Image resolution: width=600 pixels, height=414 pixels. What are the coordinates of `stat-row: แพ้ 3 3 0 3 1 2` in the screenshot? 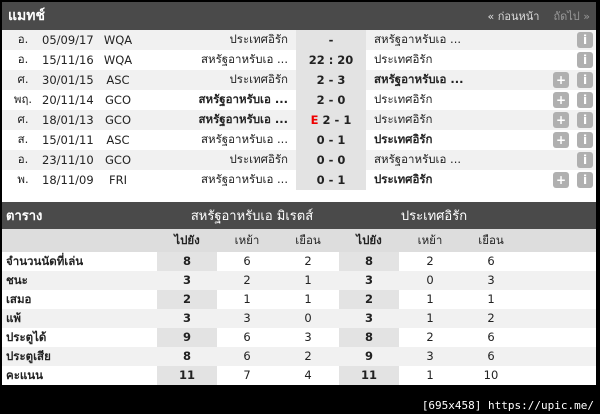 It's located at (299, 318).